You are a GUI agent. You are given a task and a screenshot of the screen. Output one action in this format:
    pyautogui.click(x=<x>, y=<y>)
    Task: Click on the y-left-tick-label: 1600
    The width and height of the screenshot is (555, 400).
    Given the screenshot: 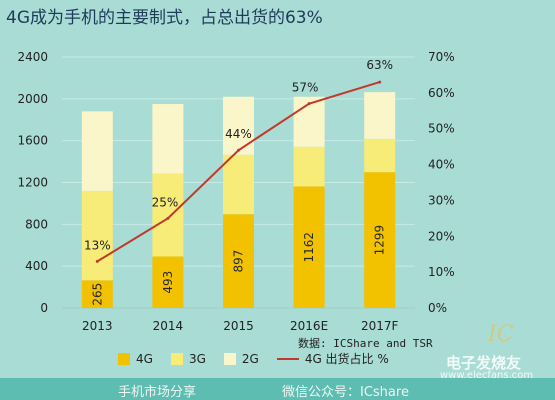 What is the action you would take?
    pyautogui.click(x=32, y=141)
    